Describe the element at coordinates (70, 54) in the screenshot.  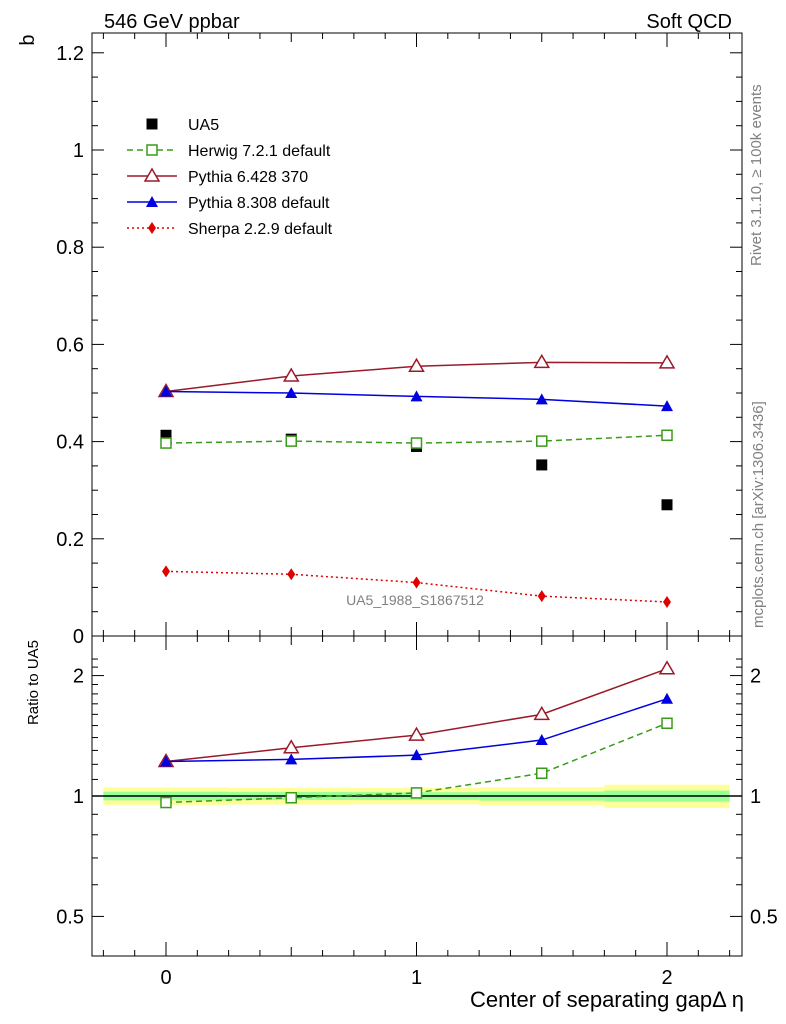
I see `y-tick-label: 1.2` at that location.